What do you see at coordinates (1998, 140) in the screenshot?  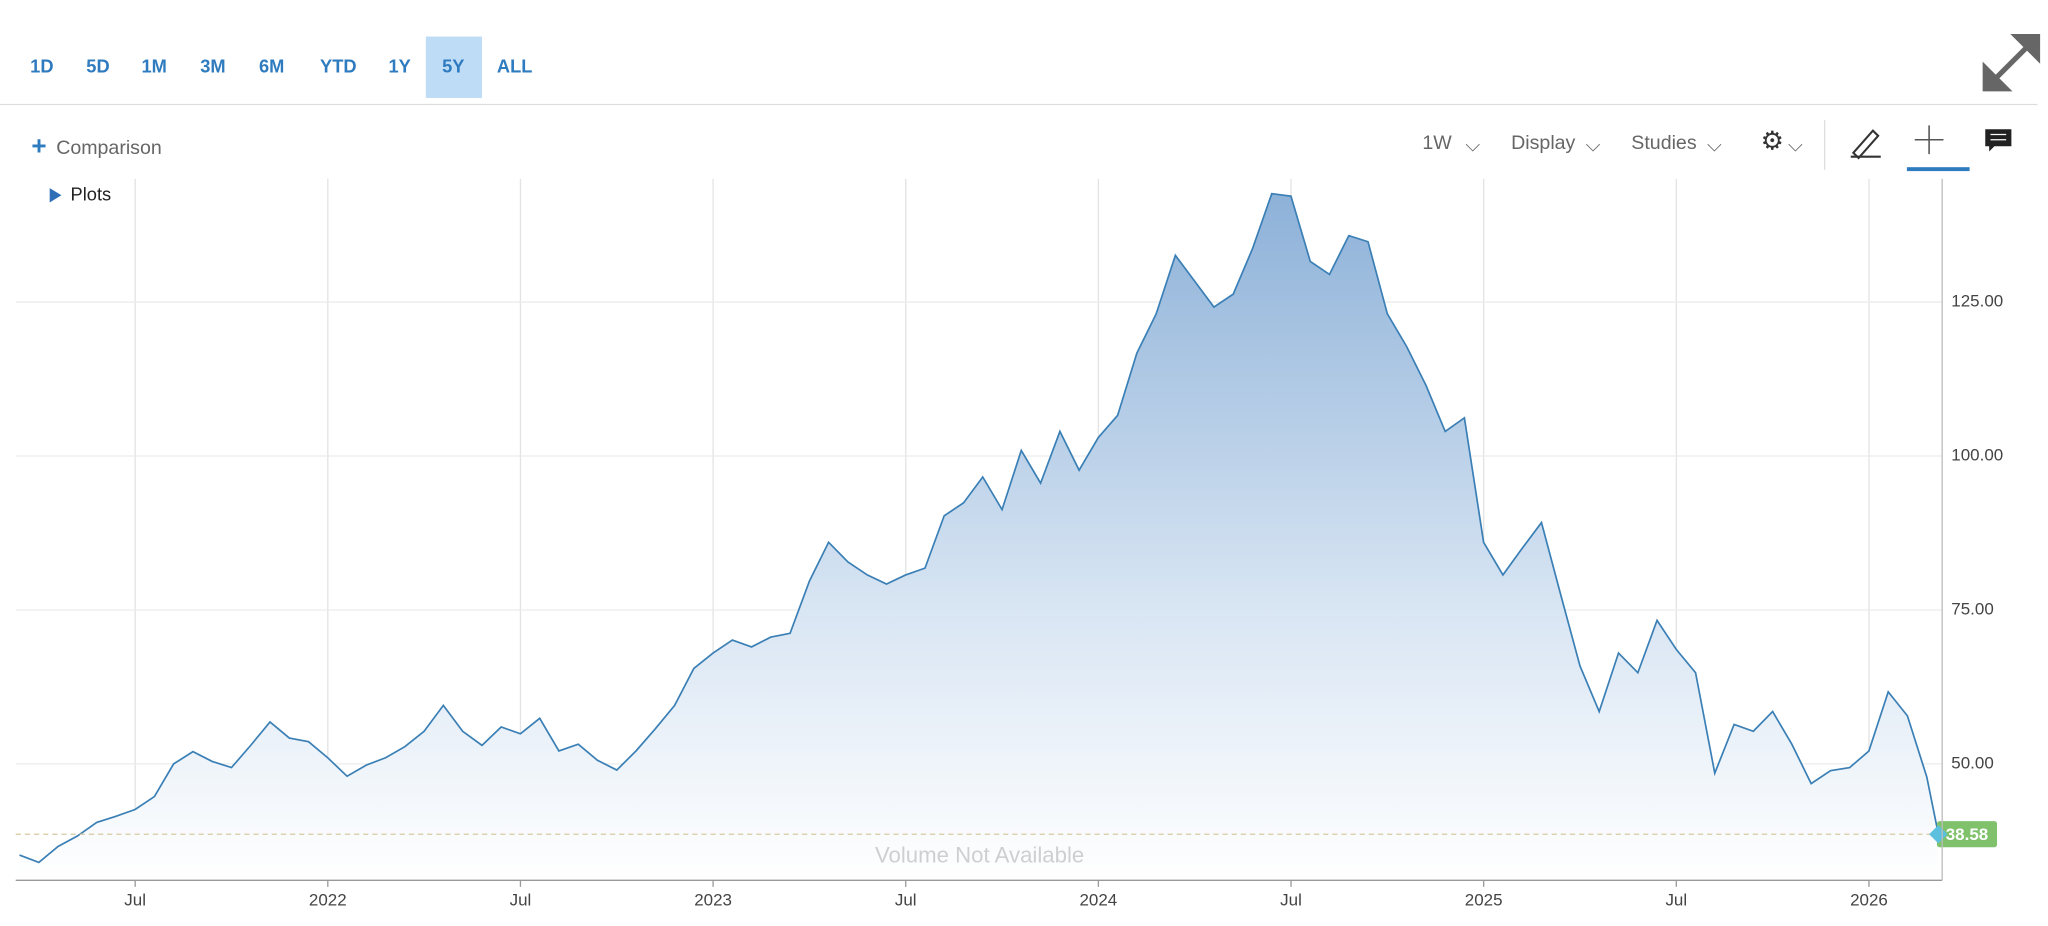 I see `comment-icon` at bounding box center [1998, 140].